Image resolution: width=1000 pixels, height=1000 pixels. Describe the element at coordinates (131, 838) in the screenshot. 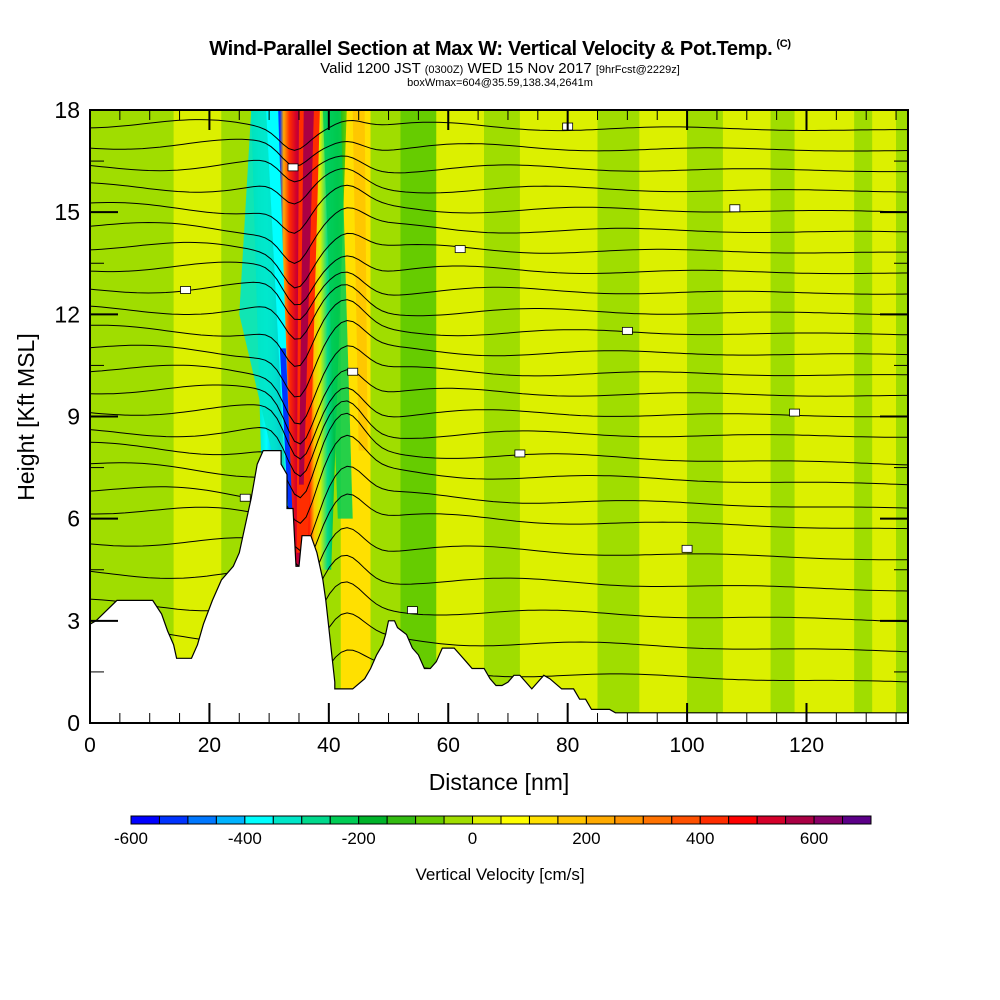

I see `colorbar-tick-label: -600` at that location.